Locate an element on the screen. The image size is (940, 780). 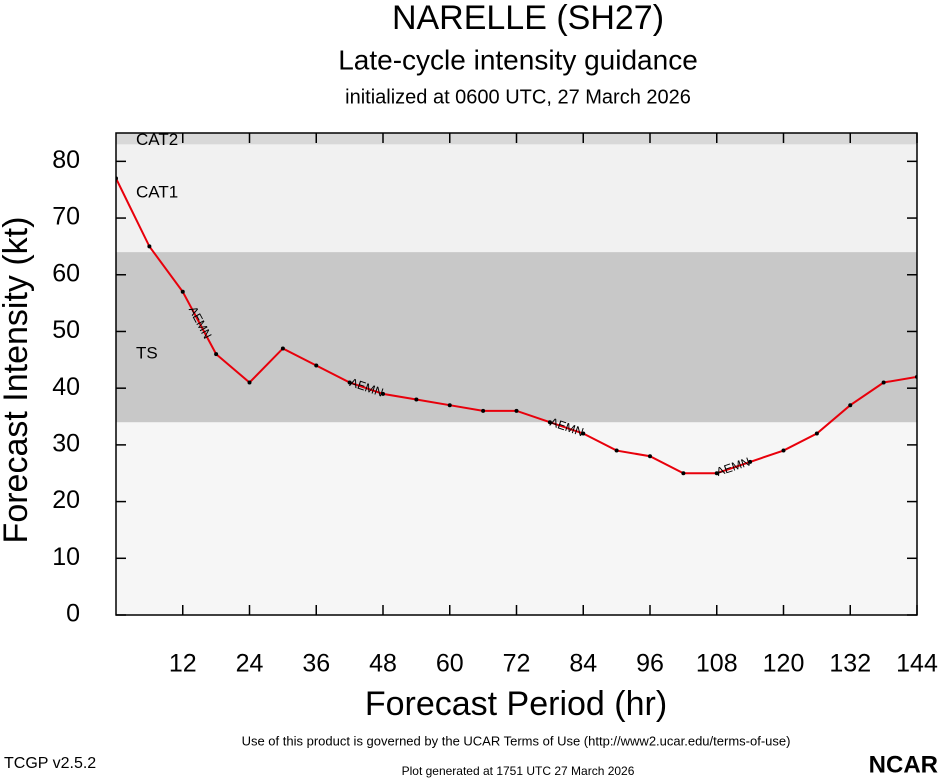
x-tick-label: 48 is located at coordinates (383, 664).